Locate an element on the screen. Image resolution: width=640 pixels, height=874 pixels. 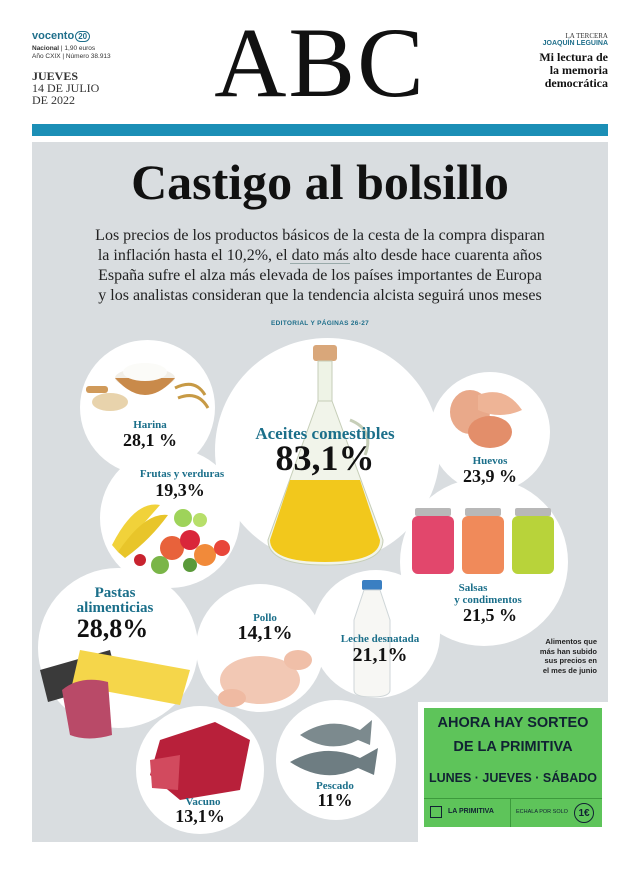
oil-bottle-illustration is located at coordinates (325, 455).